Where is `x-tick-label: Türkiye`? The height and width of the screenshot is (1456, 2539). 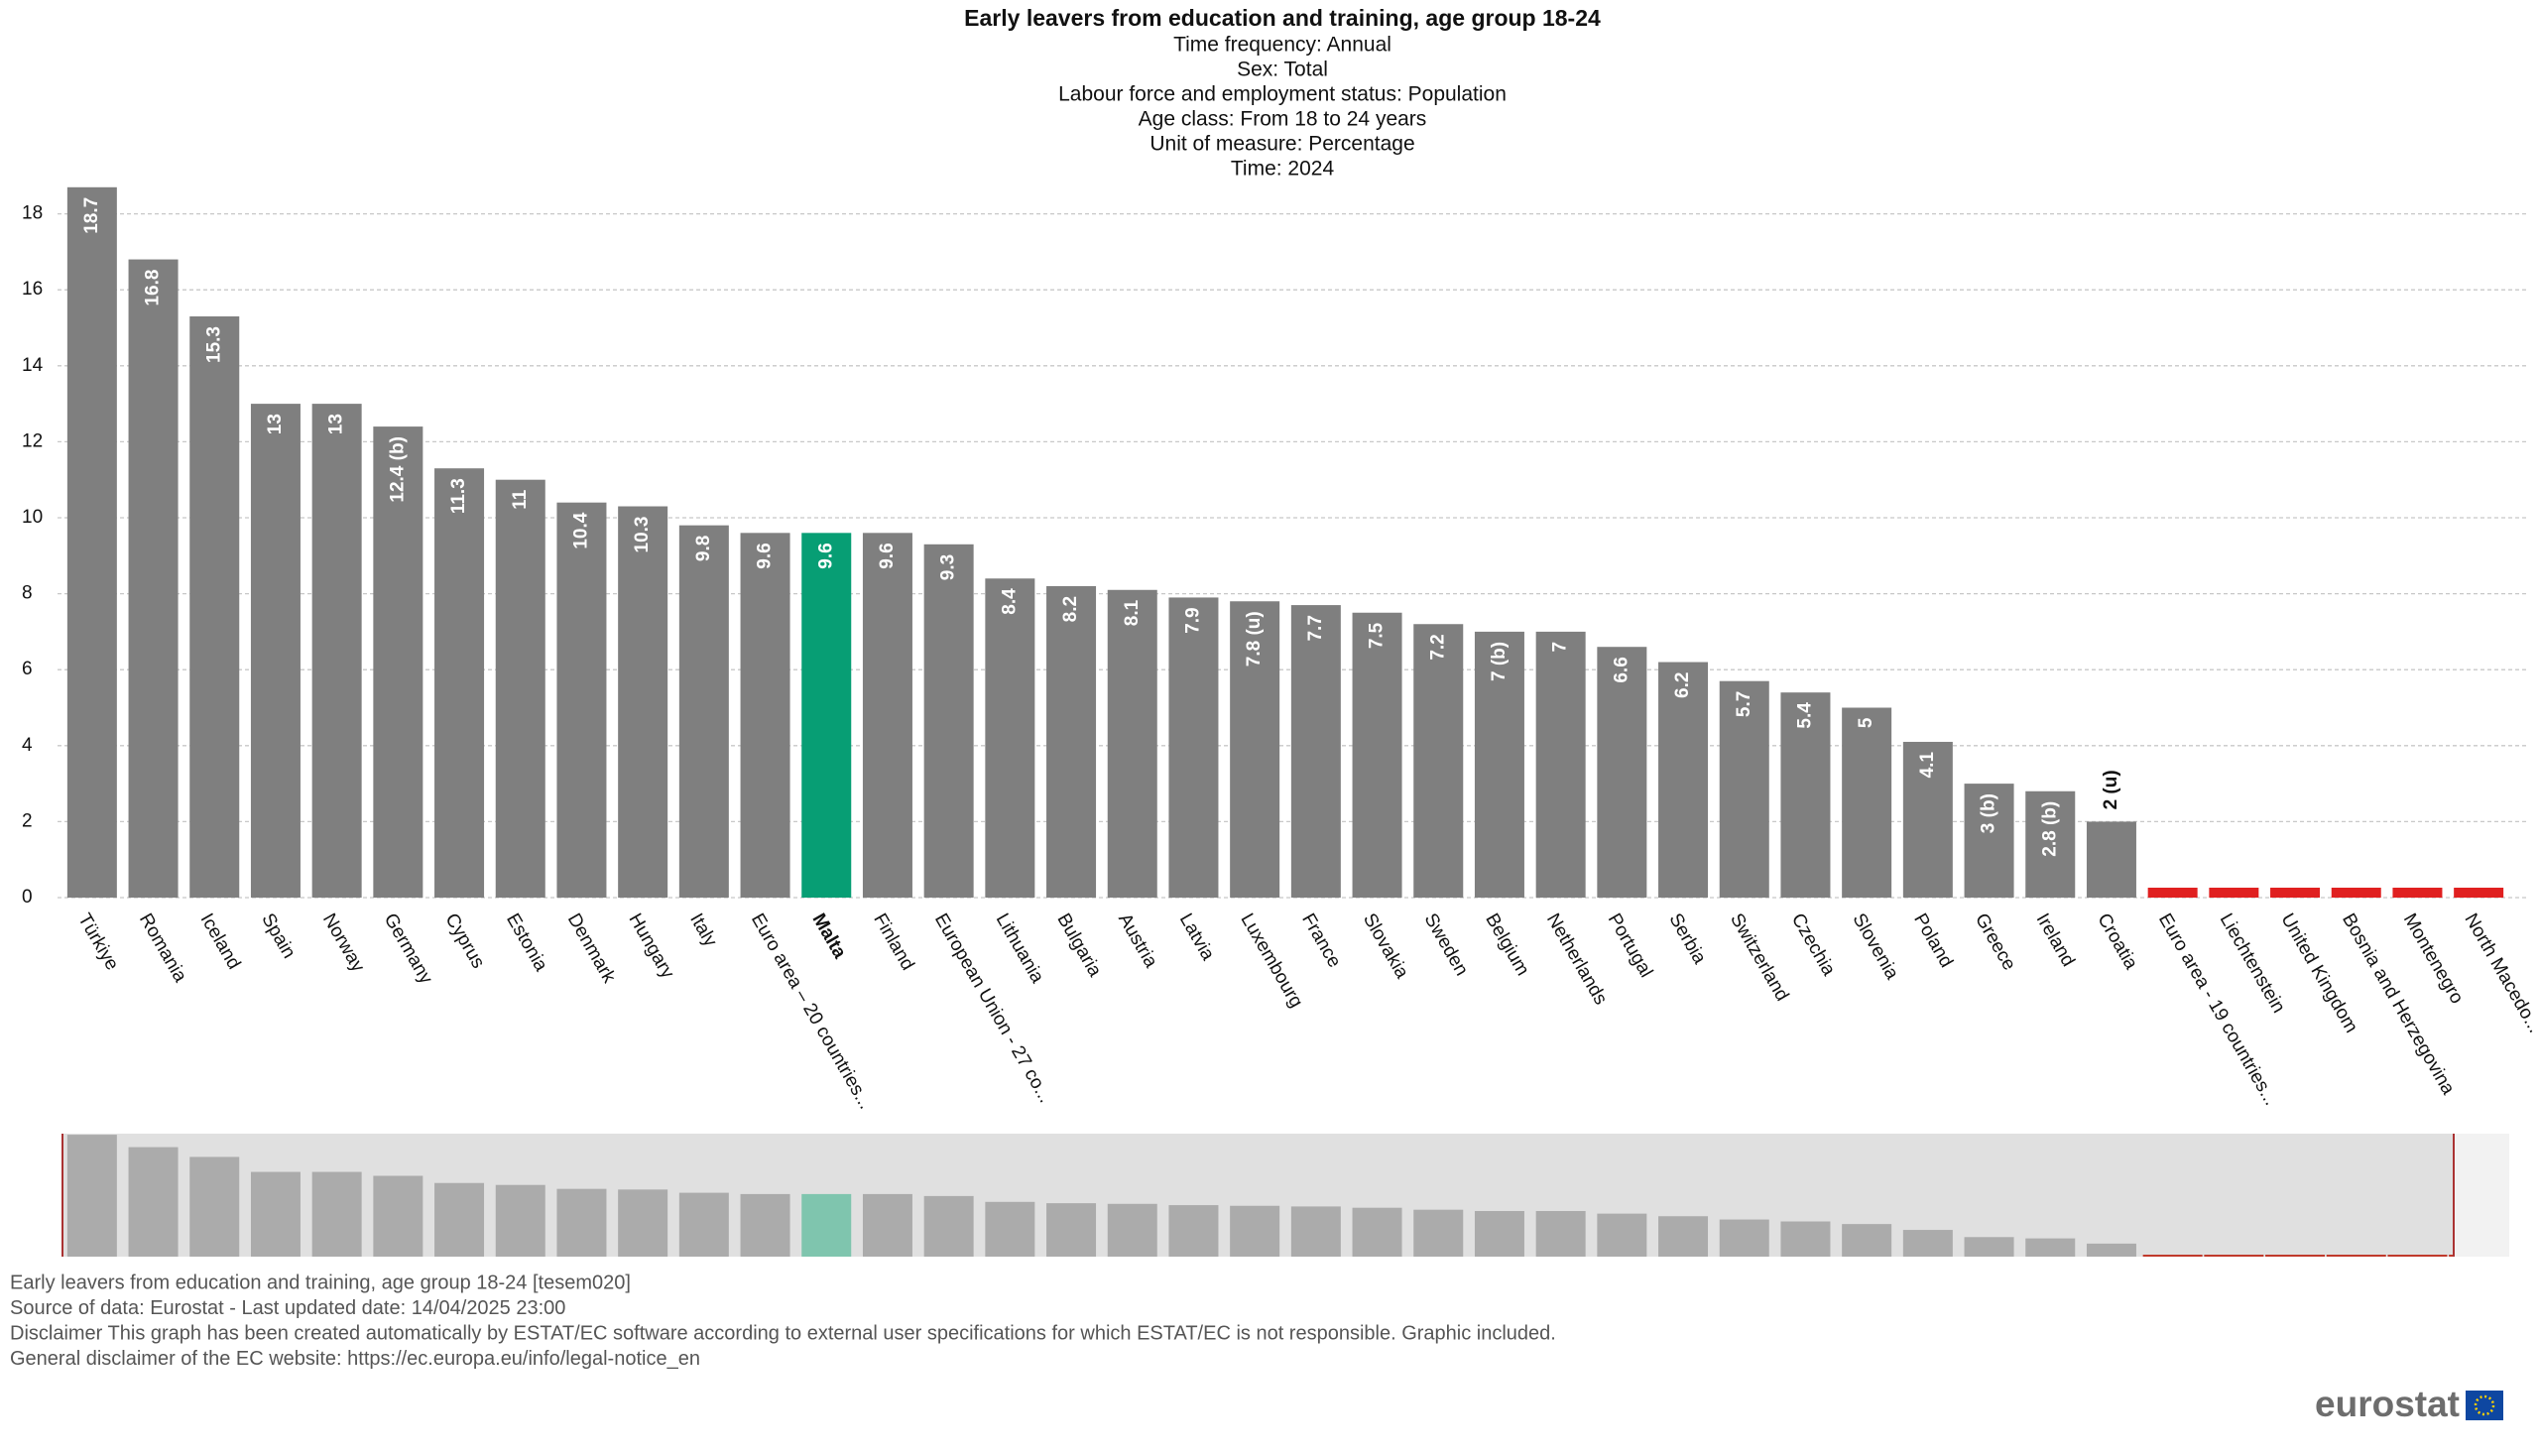 x-tick-label: Türkiye is located at coordinates (98, 942).